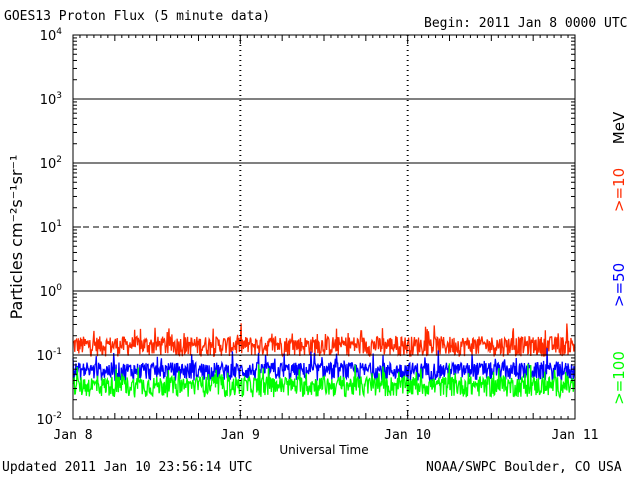 This screenshot has width=640, height=480. Describe the element at coordinates (49, 419) in the screenshot. I see `y-tick-label: 10⁻²` at that location.